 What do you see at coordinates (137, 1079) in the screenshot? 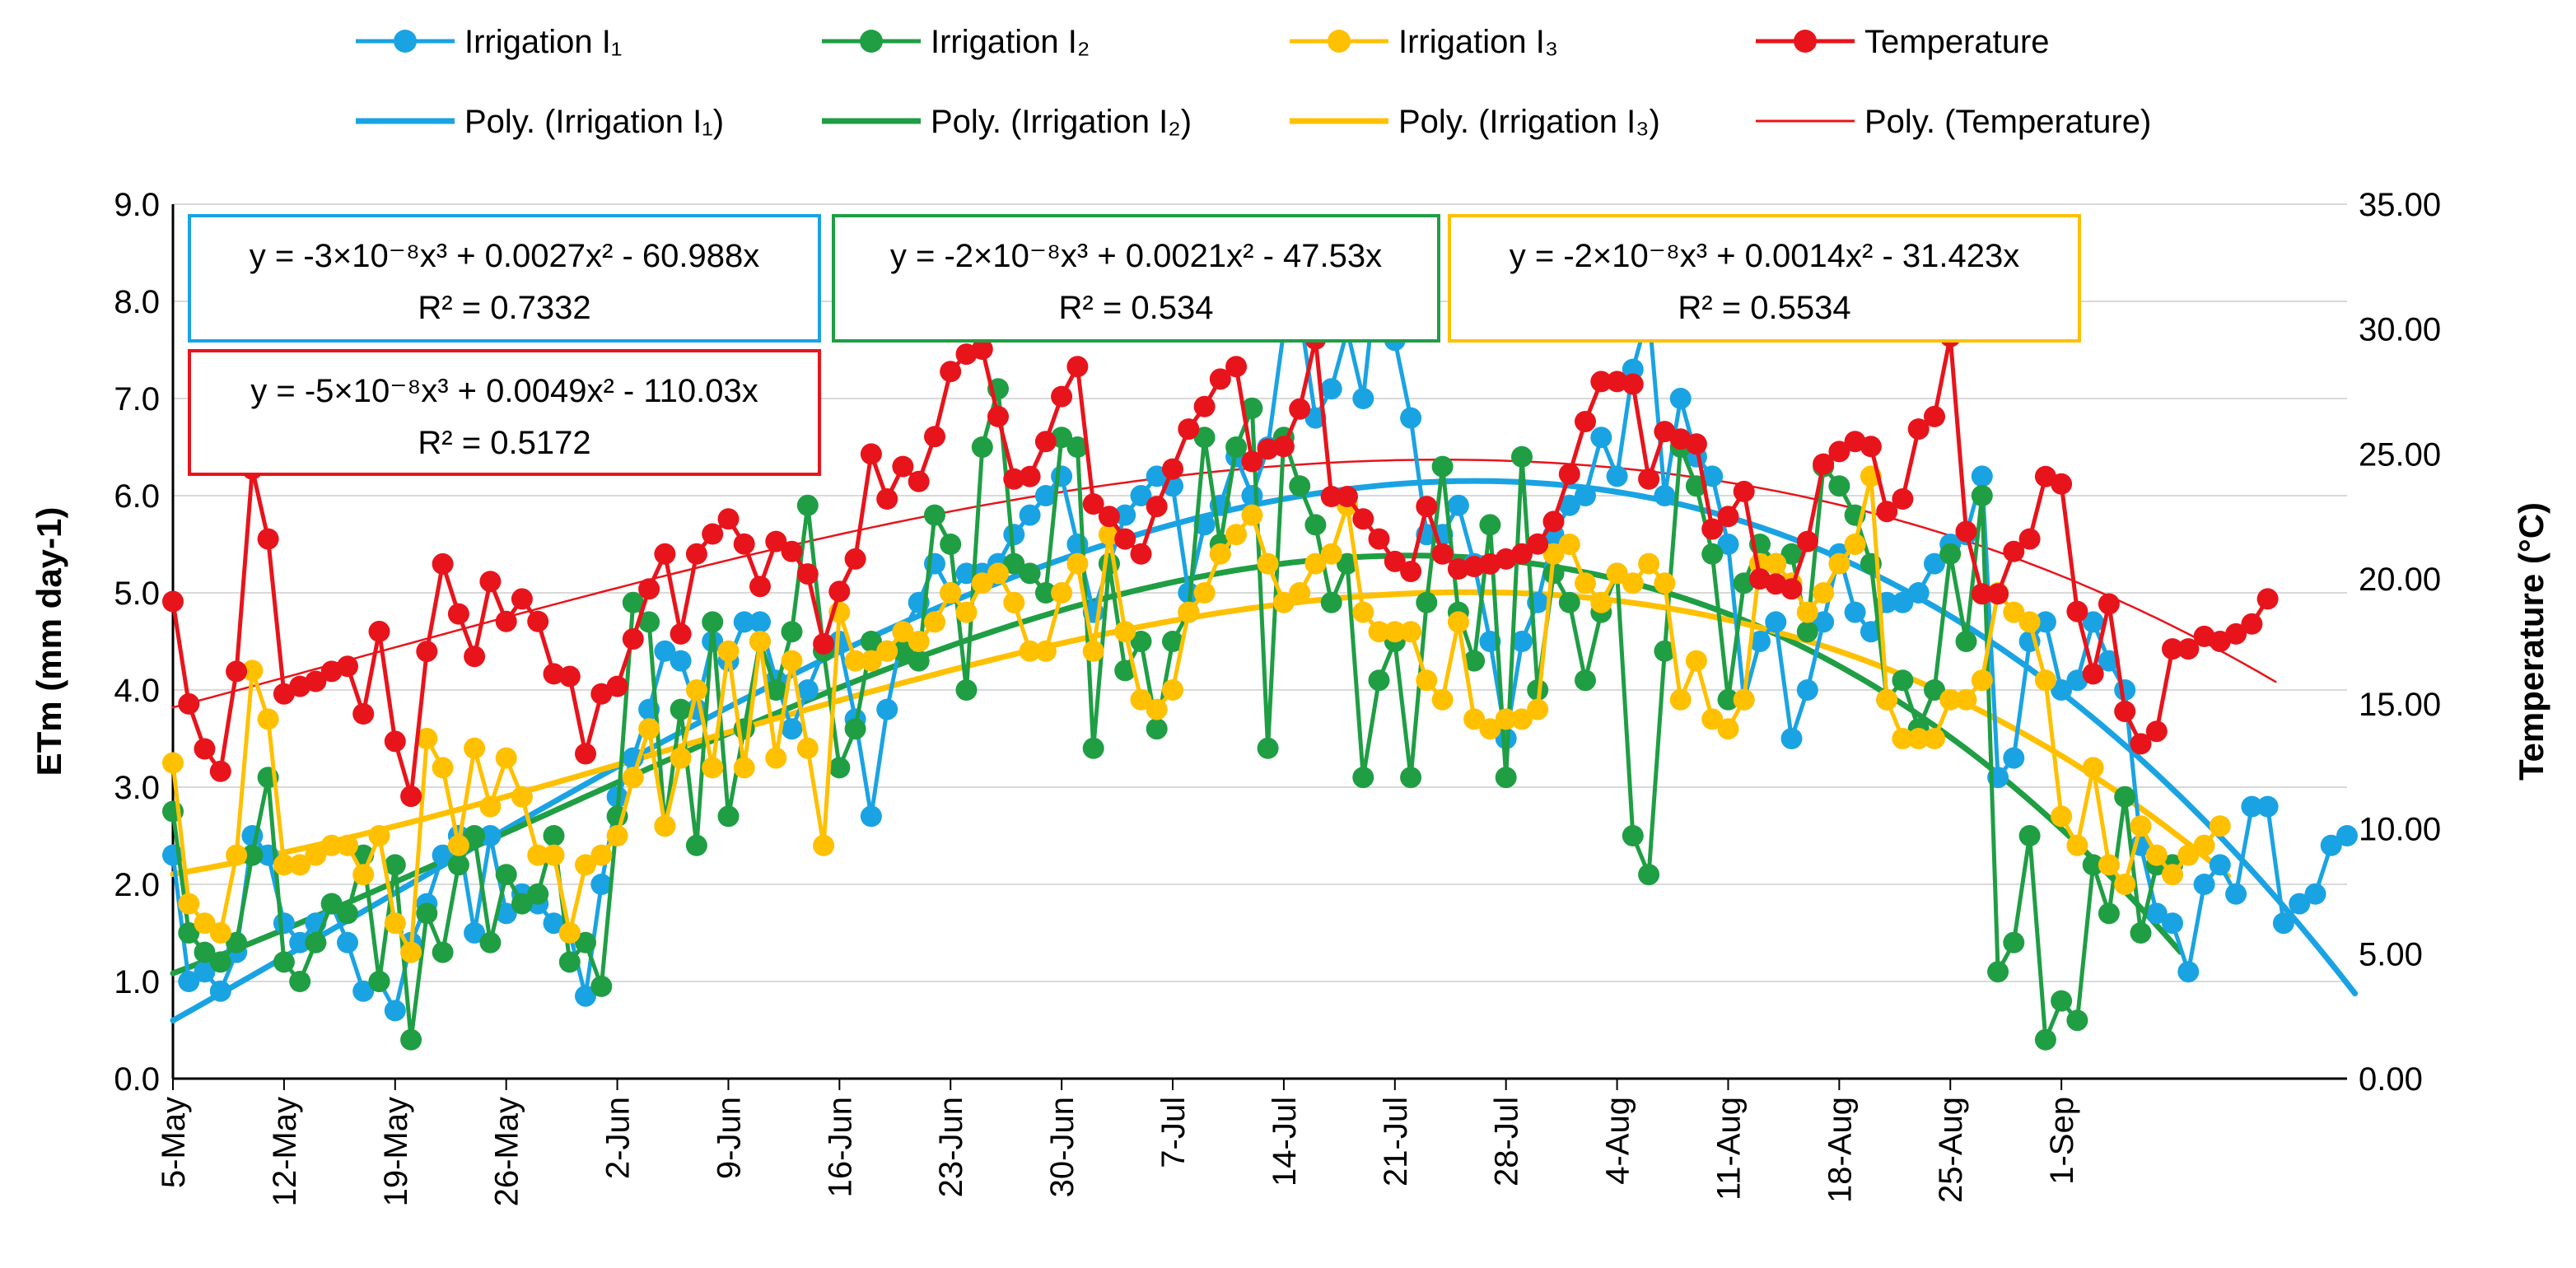
I see `y-left-tick-label: 0.0` at bounding box center [137, 1079].